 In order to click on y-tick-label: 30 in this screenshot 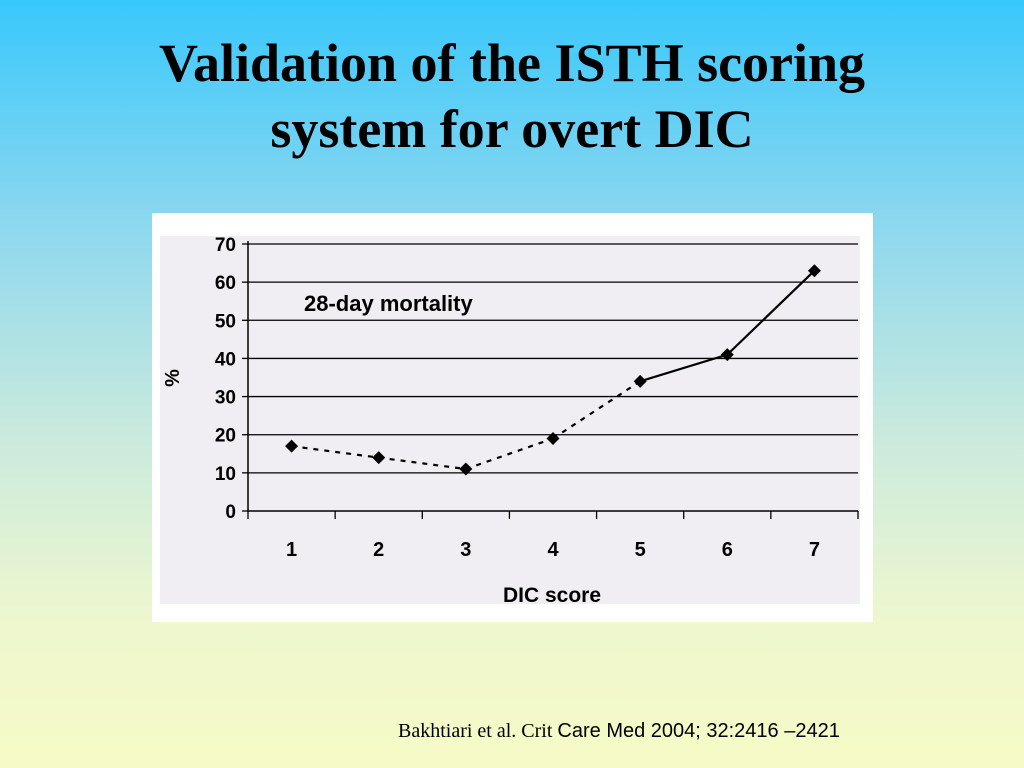, I will do `click(225, 398)`.